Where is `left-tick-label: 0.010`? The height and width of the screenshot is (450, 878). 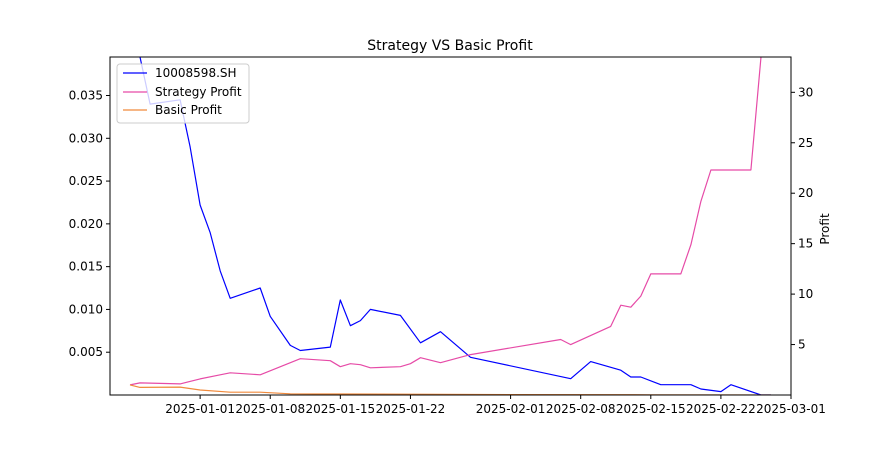
left-tick-label: 0.010 is located at coordinates (86, 309).